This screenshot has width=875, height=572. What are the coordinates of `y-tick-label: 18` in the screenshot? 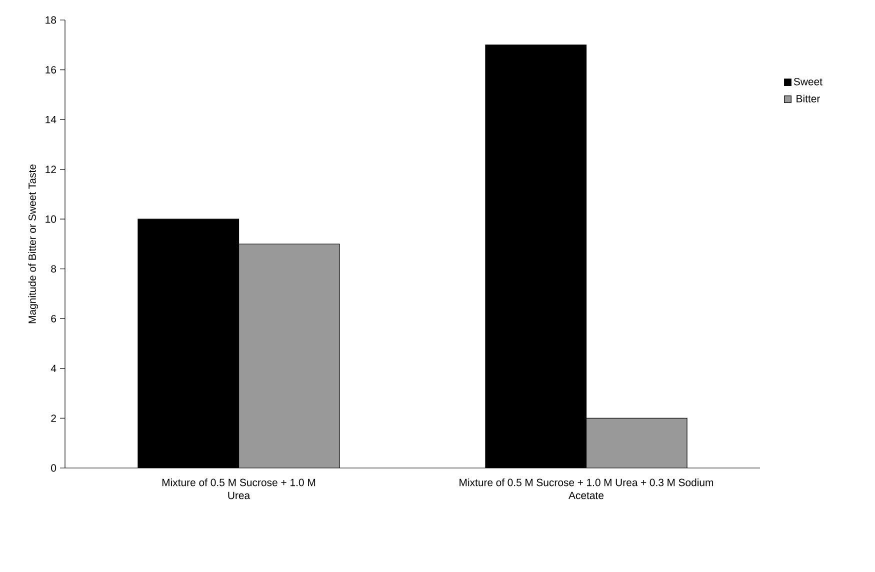 It's located at (51, 20).